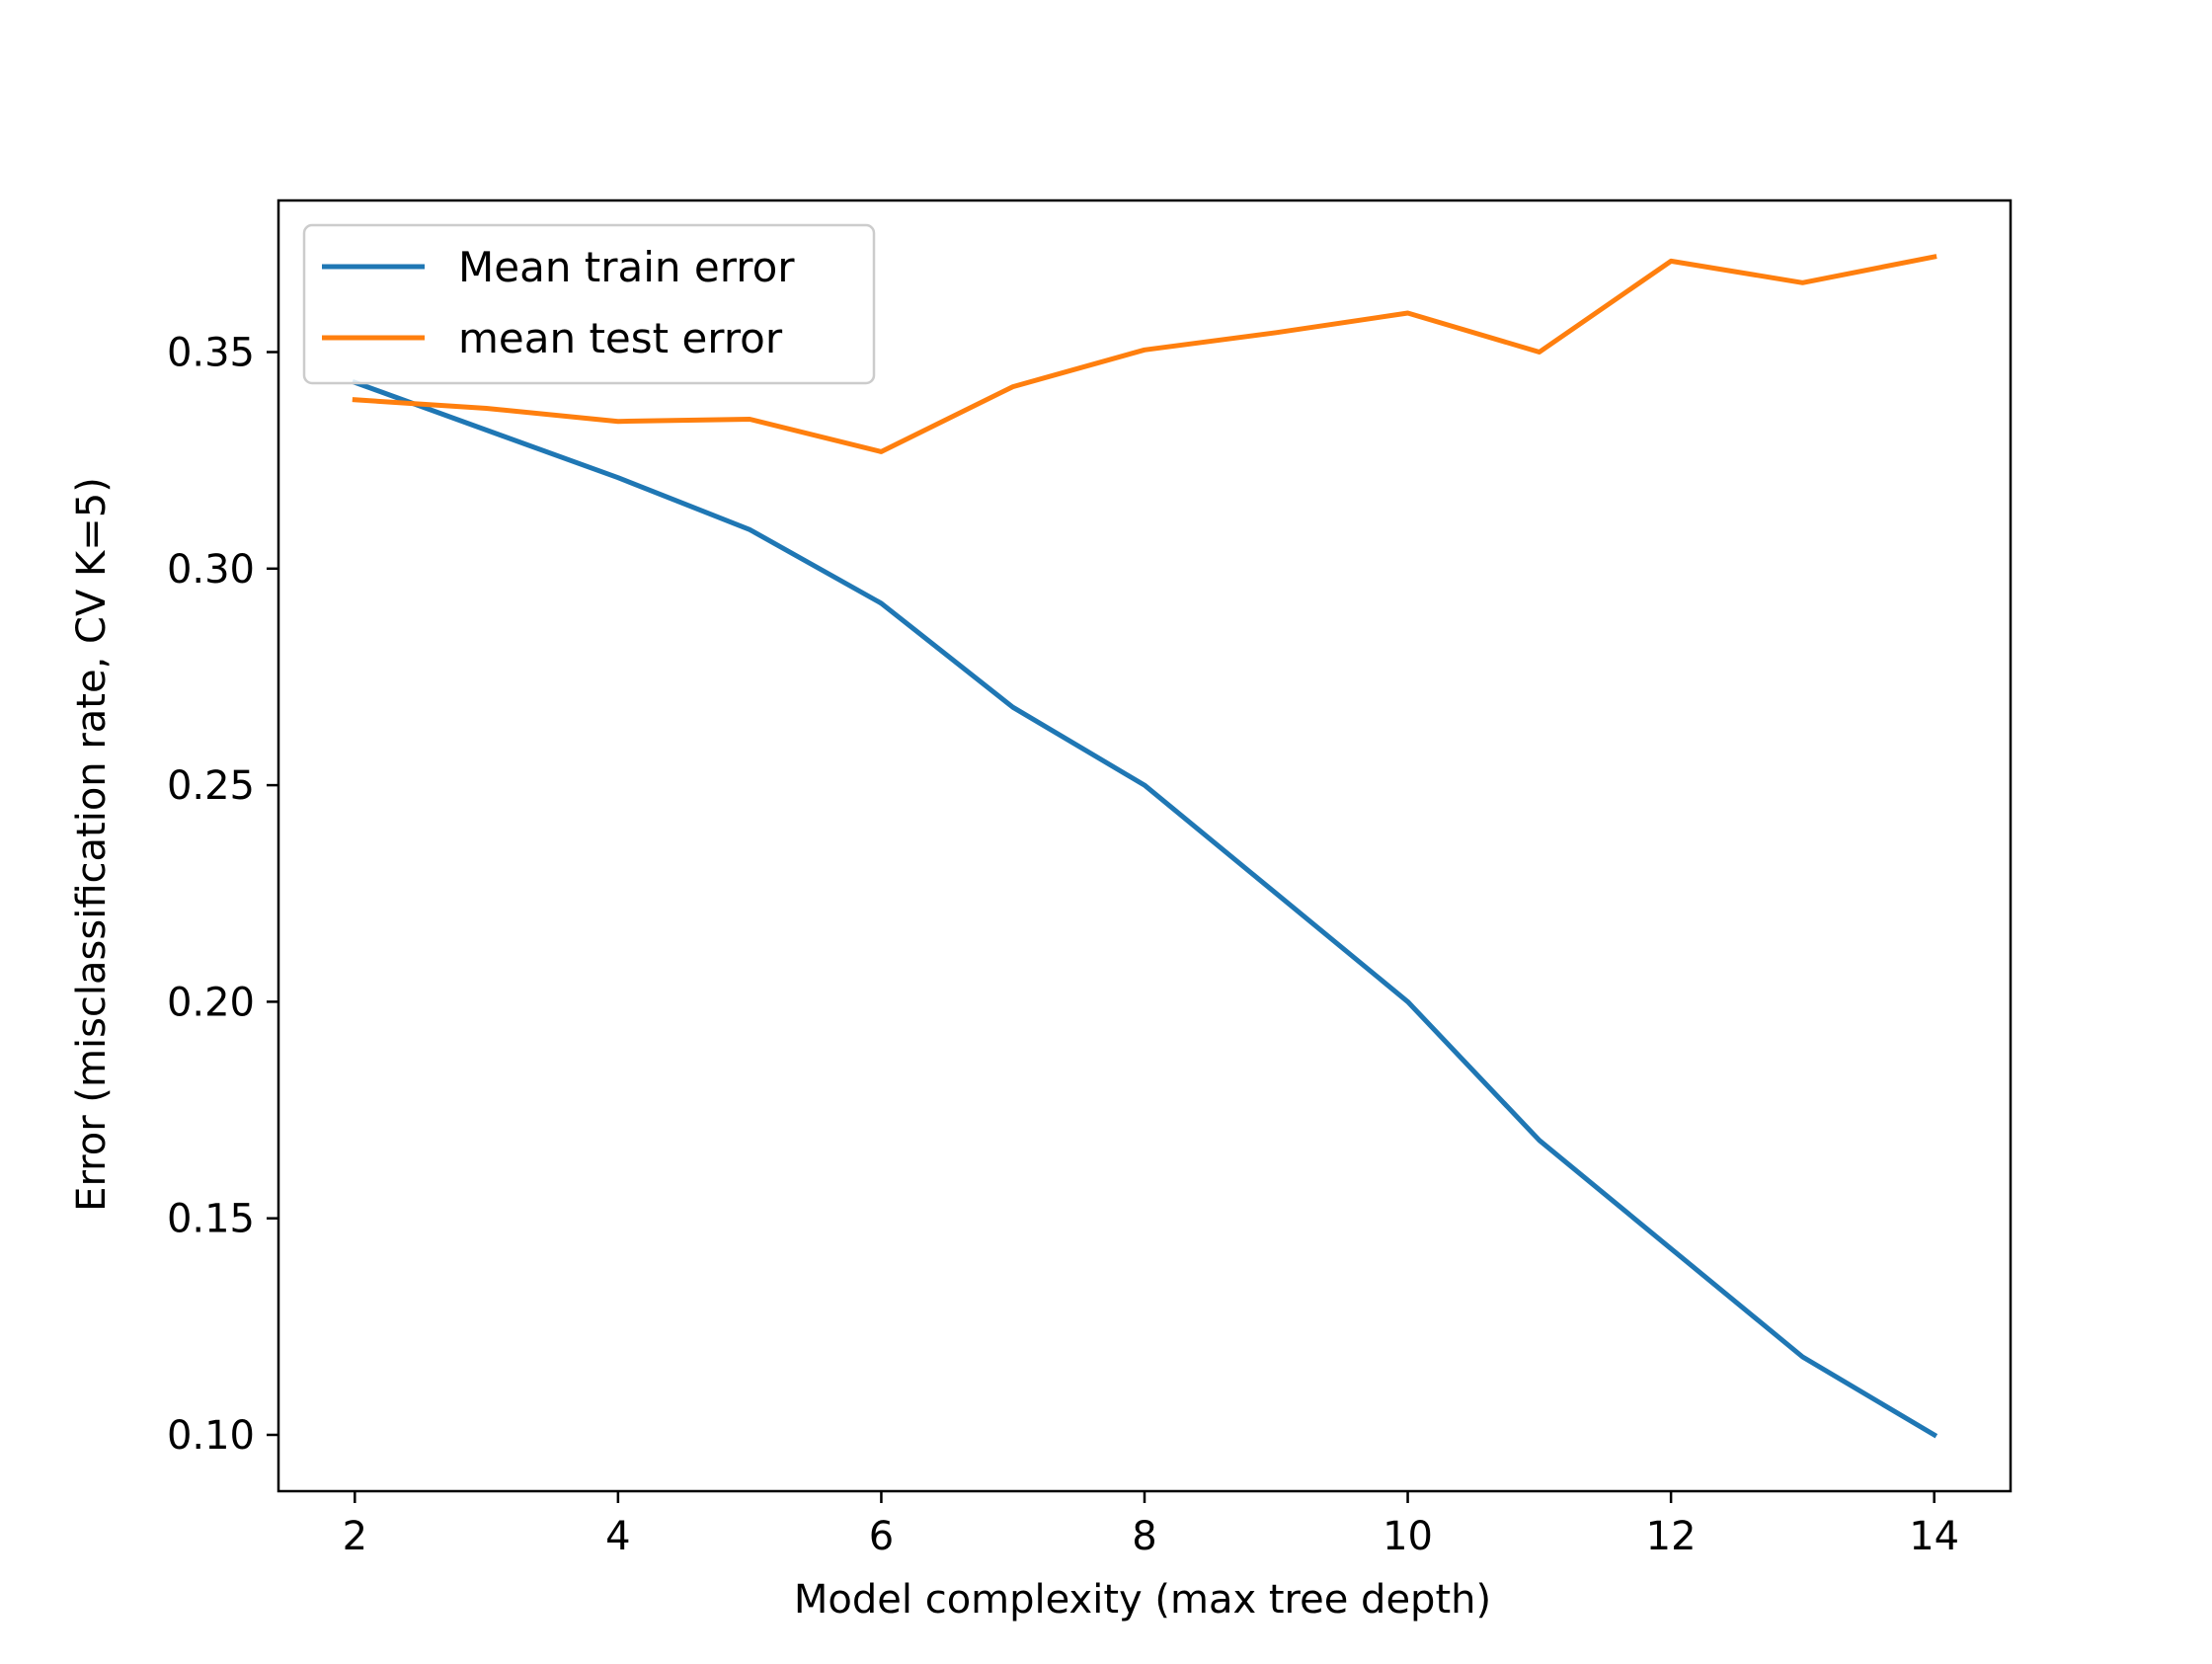 The width and height of the screenshot is (2212, 1664). I want to click on x-axis-label: Model complexity (max tree depth), so click(1143, 1600).